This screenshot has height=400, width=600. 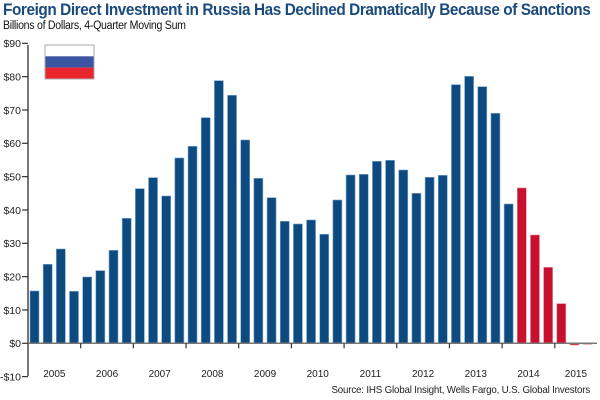 I want to click on bar-pre-sanctions: 2010Q2: 37, so click(x=311, y=281).